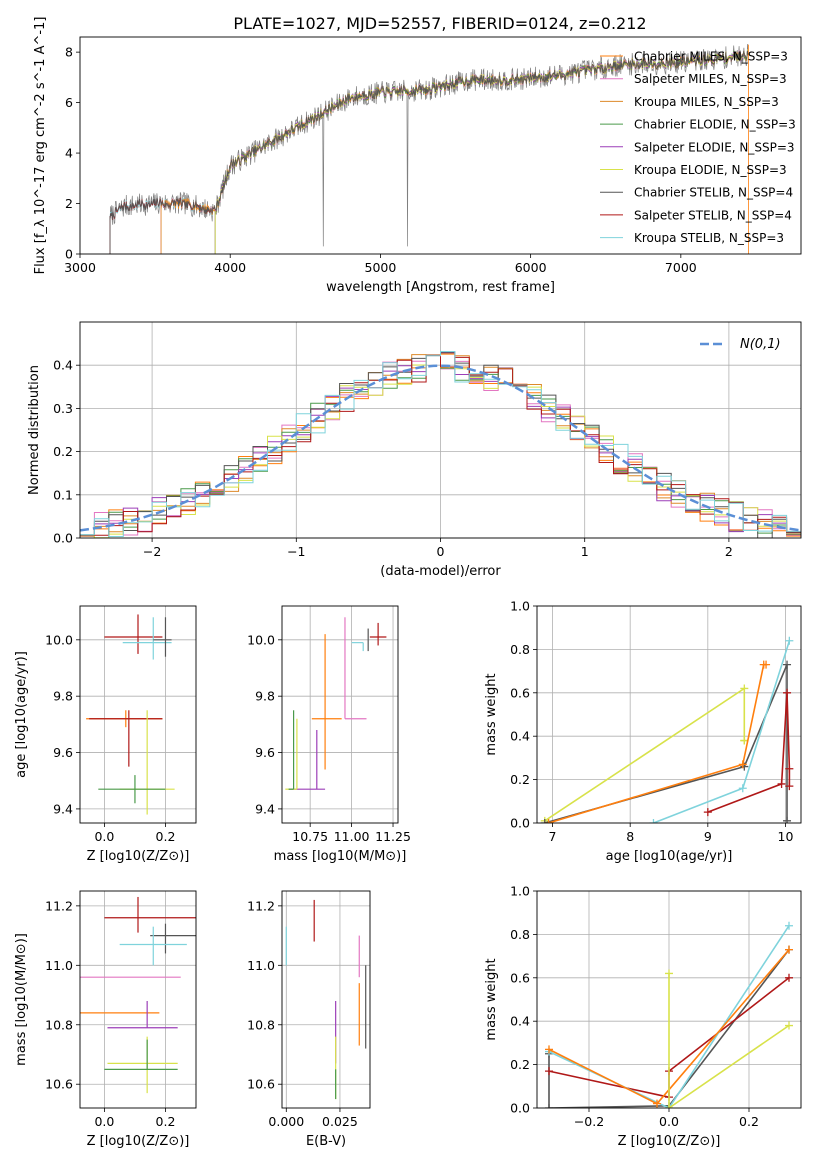  What do you see at coordinates (261, 1024) in the screenshot?
I see `y-tick-label: 10.8` at bounding box center [261, 1024].